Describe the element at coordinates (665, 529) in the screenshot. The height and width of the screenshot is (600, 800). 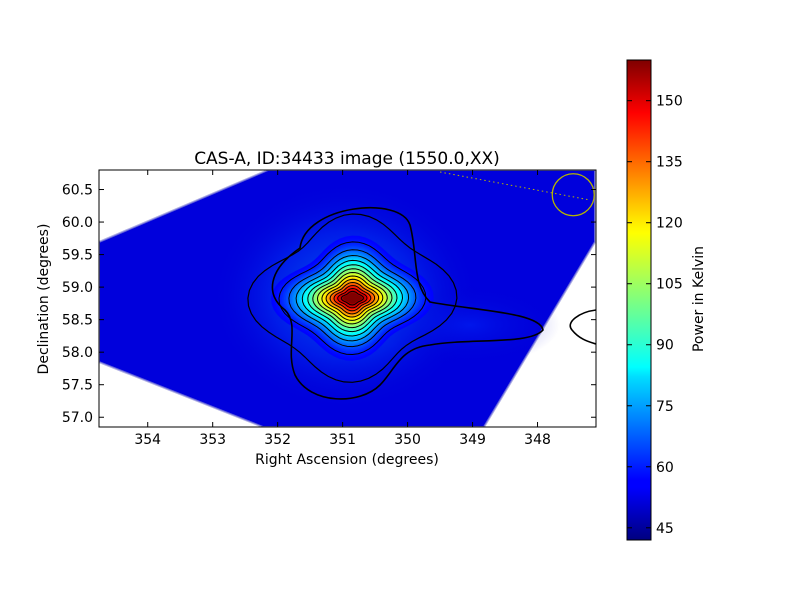
I see `colorbar-tick-label: 45` at that location.